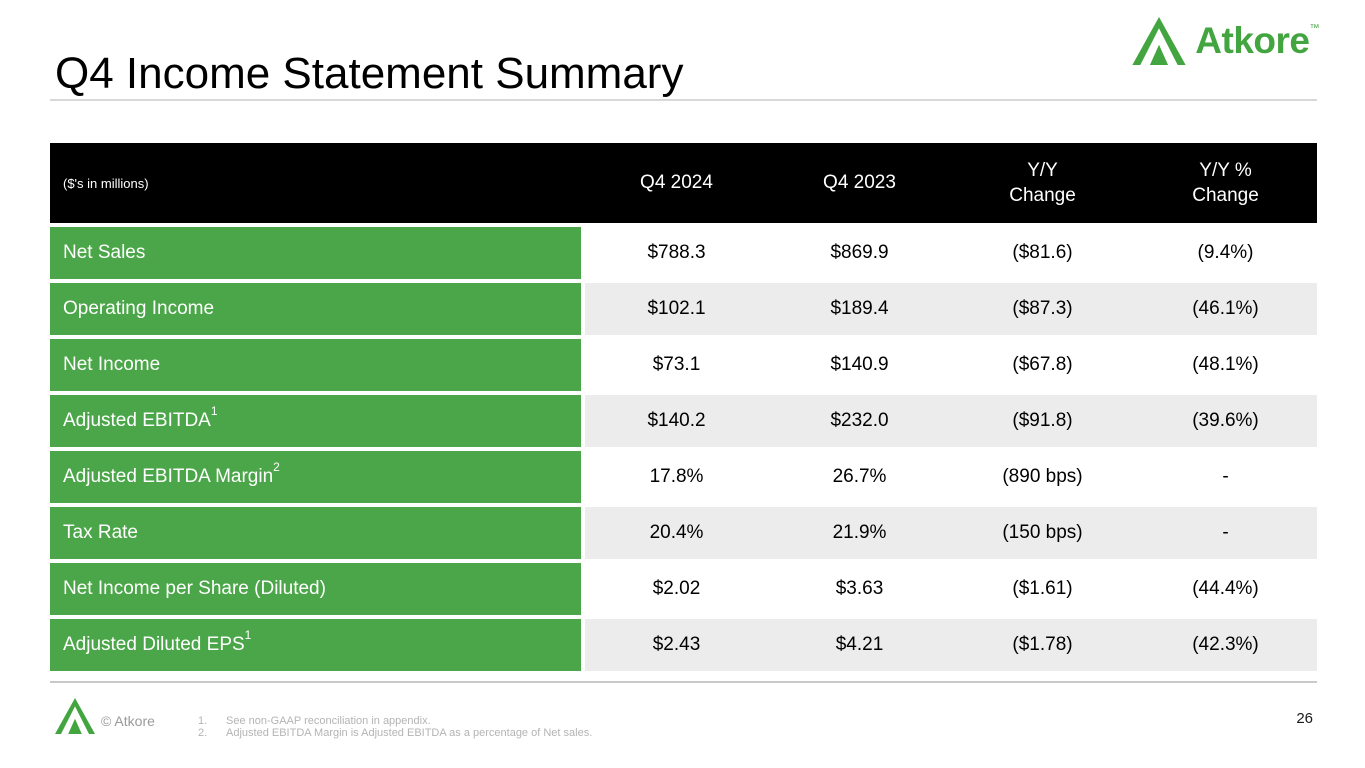 The width and height of the screenshot is (1365, 768). I want to click on footnote-reference: 2, so click(276, 467).